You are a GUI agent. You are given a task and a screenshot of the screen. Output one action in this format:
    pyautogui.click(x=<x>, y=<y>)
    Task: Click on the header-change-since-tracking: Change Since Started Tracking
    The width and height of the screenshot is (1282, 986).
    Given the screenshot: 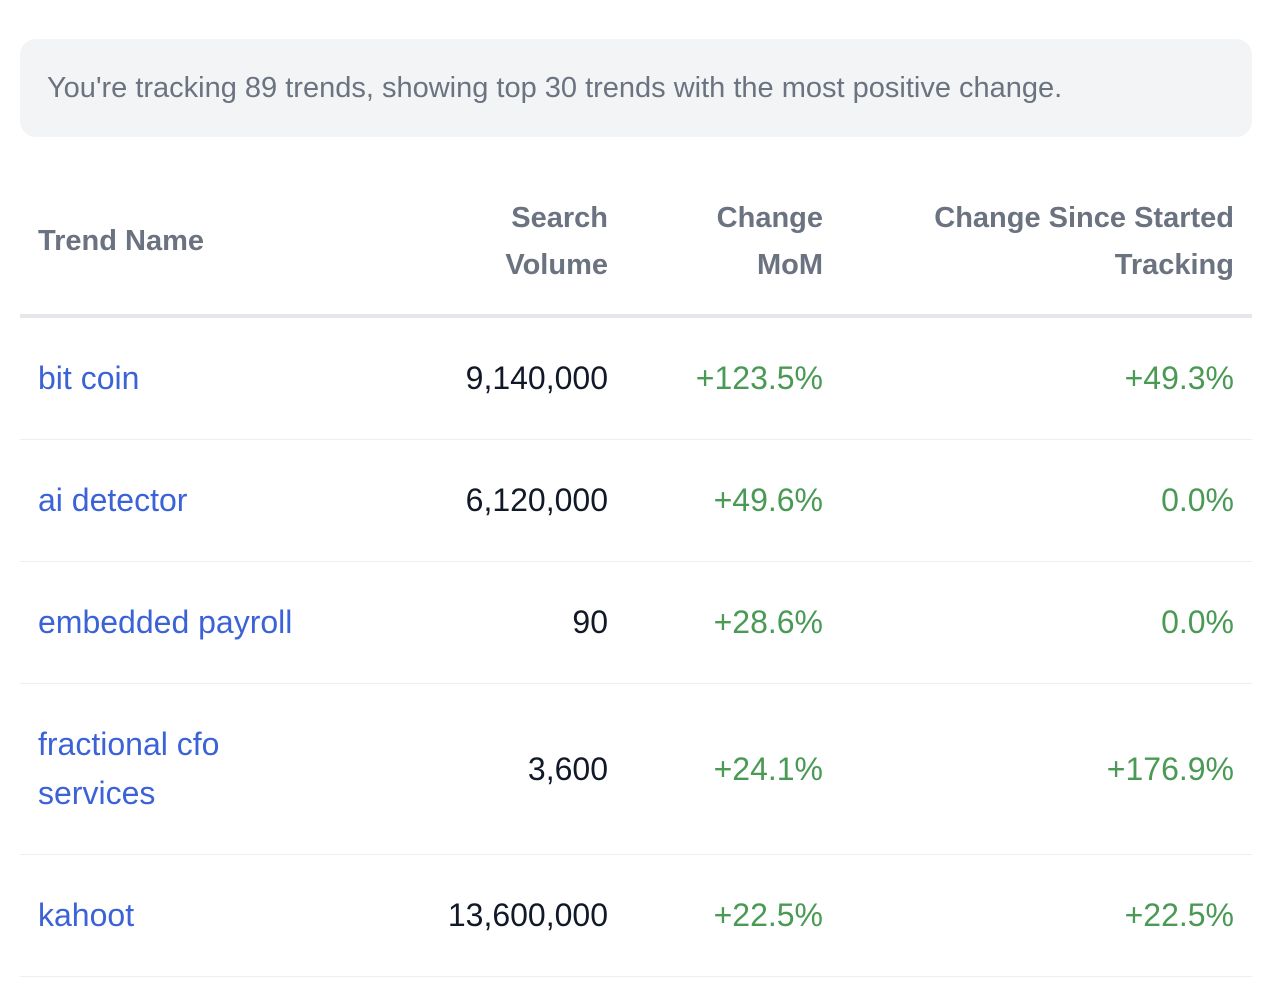 What is the action you would take?
    pyautogui.click(x=1084, y=241)
    